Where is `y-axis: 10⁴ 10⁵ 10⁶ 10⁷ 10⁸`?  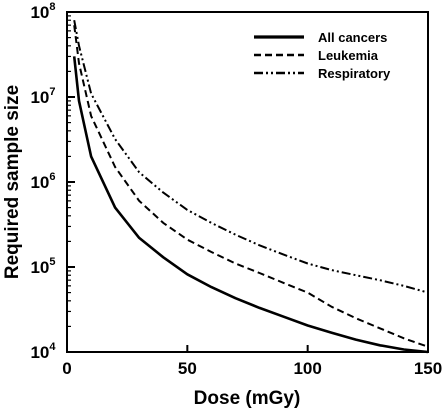 y-axis: 10⁴ 10⁵ 10⁶ 10⁷ 10⁸ is located at coordinates (52, 181).